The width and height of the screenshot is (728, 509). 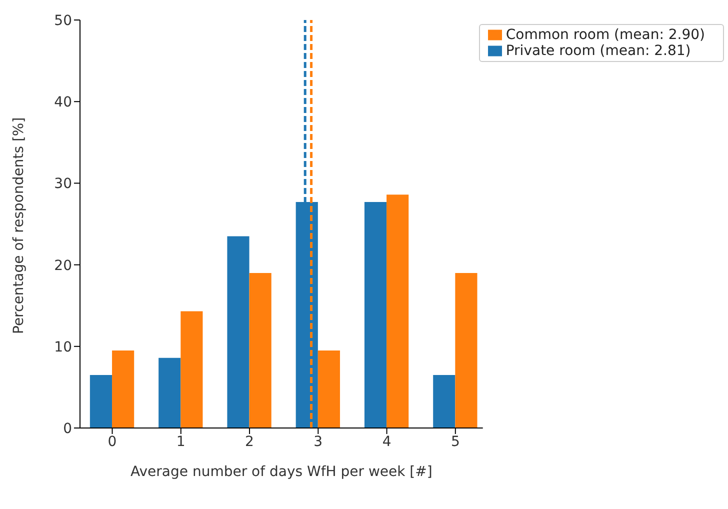 I want to click on y-tick-label: 30, so click(x=63, y=184).